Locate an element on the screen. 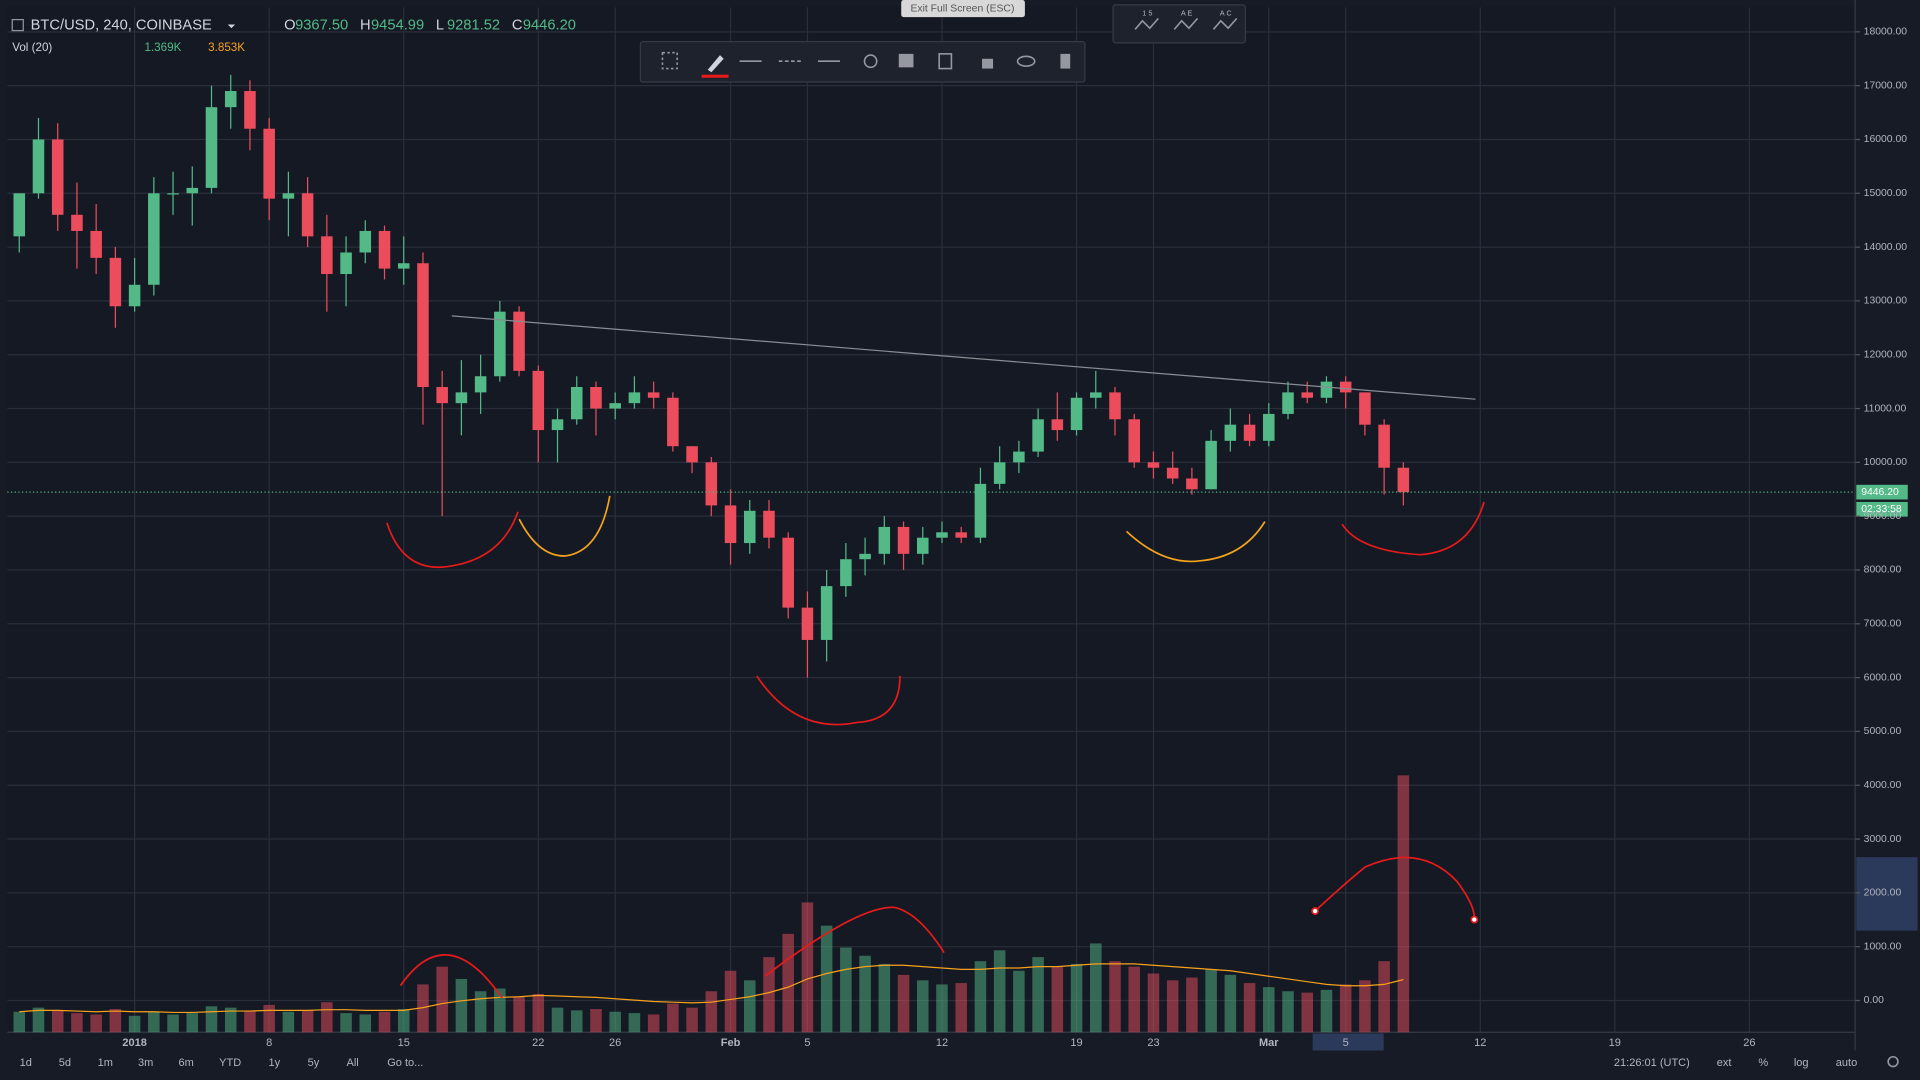 Image resolution: width=1920 pixels, height=1080 pixels. pattern-label: A C is located at coordinates (1226, 12).